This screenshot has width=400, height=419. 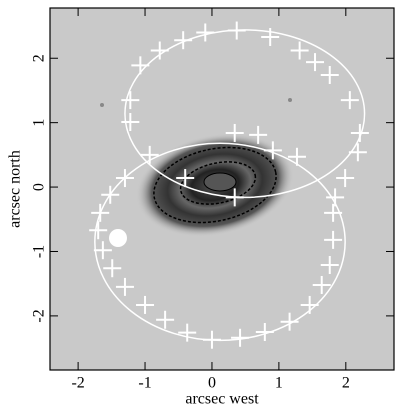 I want to click on x-tick-label: 2, so click(x=346, y=383).